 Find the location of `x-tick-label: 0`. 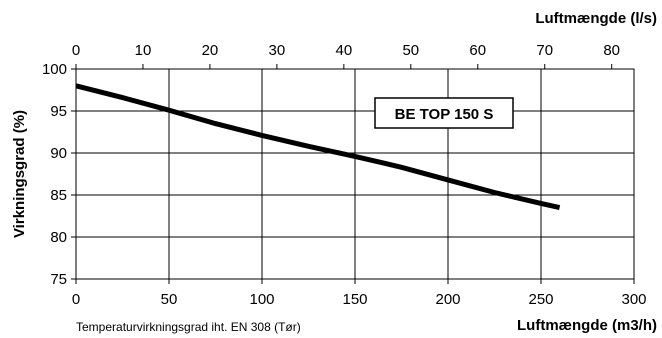

x-tick-label: 0 is located at coordinates (76, 299).